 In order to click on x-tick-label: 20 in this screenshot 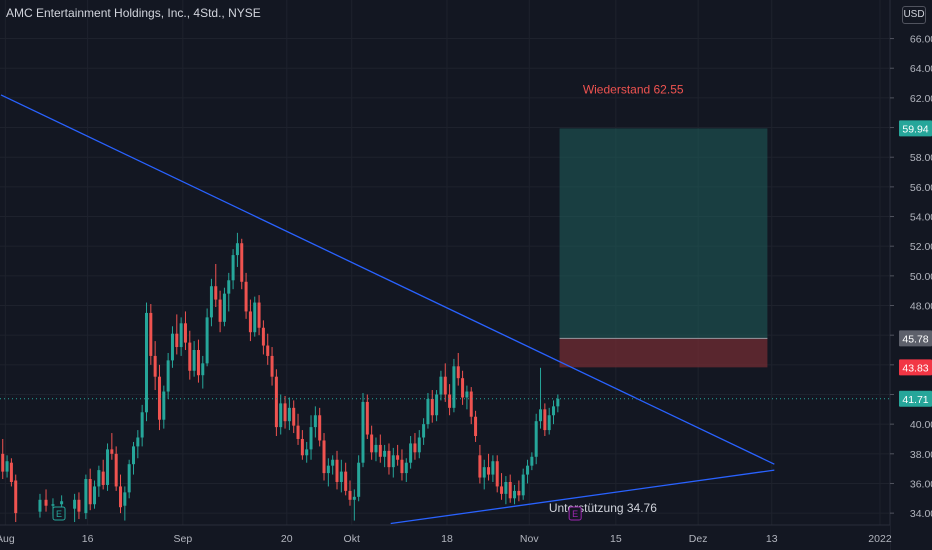, I will do `click(287, 539)`.